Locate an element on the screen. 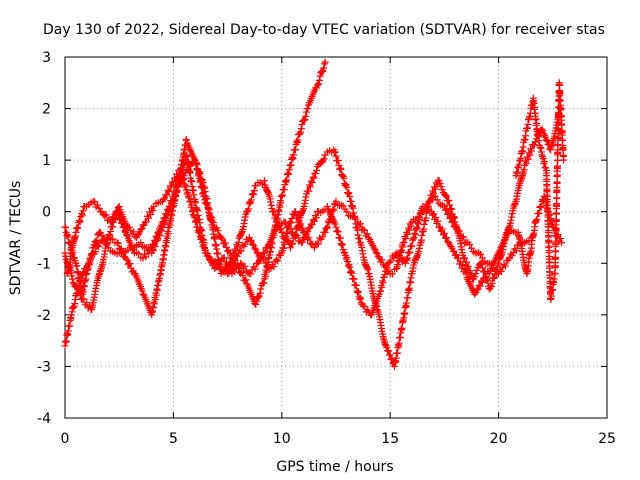  y-tick-label: -4 is located at coordinates (44, 419).